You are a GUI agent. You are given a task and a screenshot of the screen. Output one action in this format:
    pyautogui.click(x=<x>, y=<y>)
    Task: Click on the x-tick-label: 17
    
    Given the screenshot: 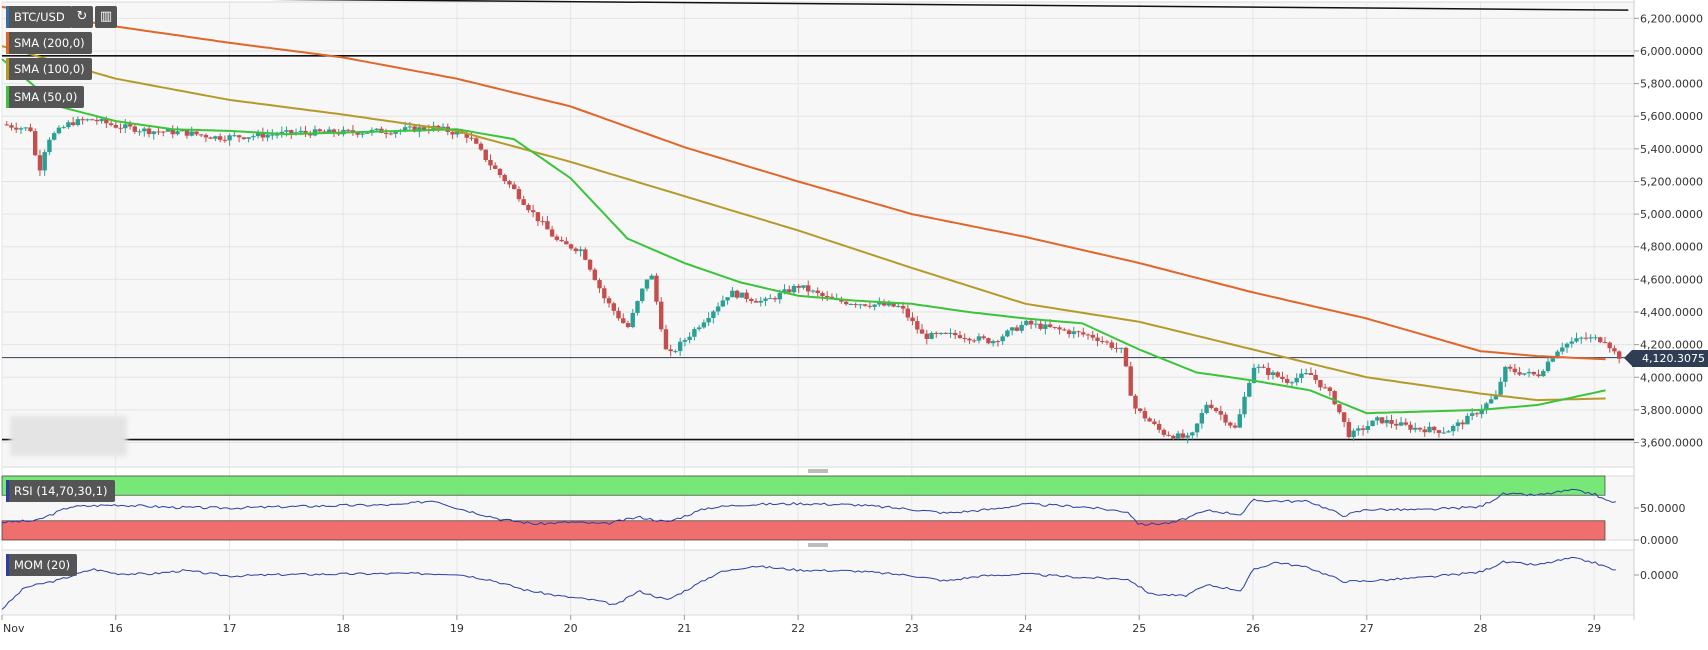 What is the action you would take?
    pyautogui.click(x=229, y=628)
    